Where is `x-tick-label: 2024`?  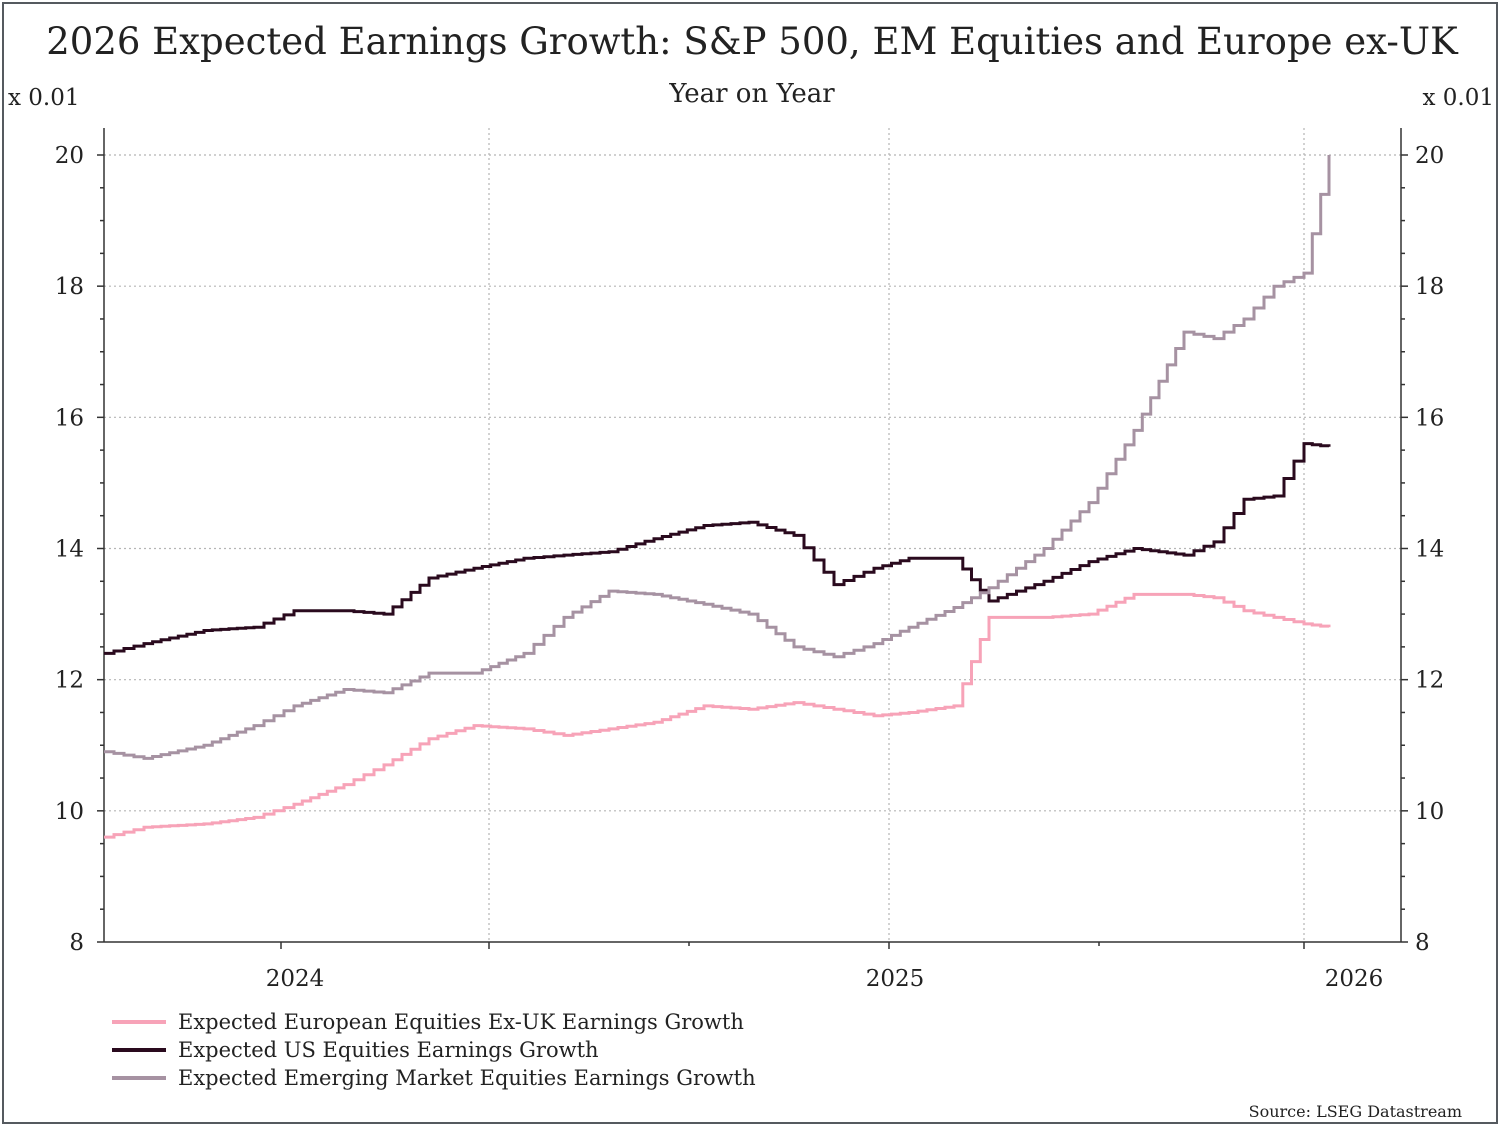
x-tick-label: 2024 is located at coordinates (295, 979).